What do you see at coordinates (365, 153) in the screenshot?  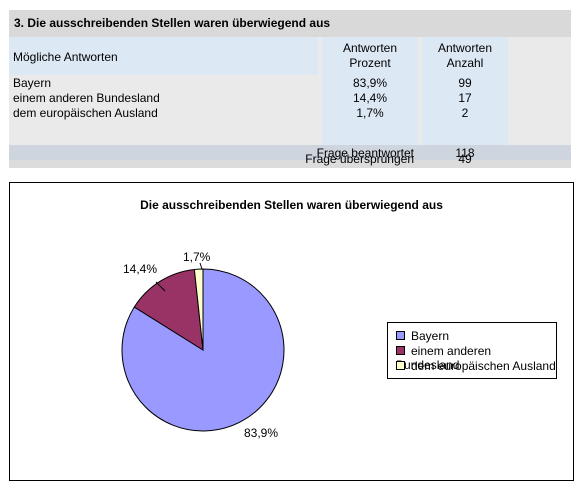 I see `answered-label: Frage beantwortet` at bounding box center [365, 153].